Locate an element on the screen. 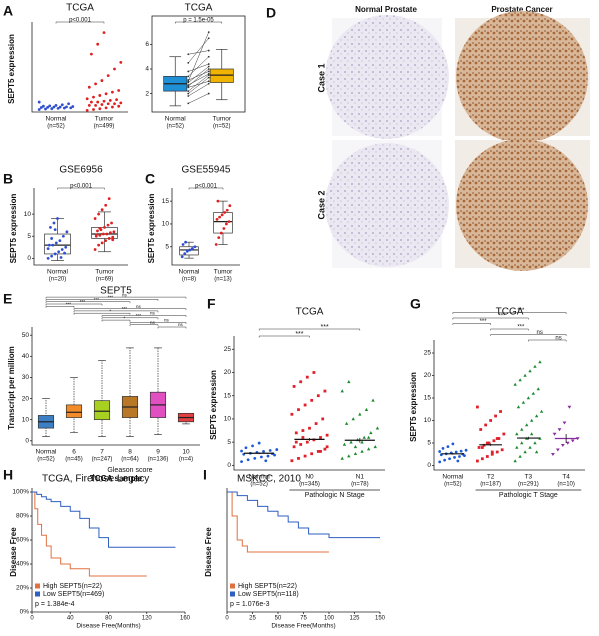 The image size is (599, 636). x-tick-n: (n=4) is located at coordinates (186, 460).